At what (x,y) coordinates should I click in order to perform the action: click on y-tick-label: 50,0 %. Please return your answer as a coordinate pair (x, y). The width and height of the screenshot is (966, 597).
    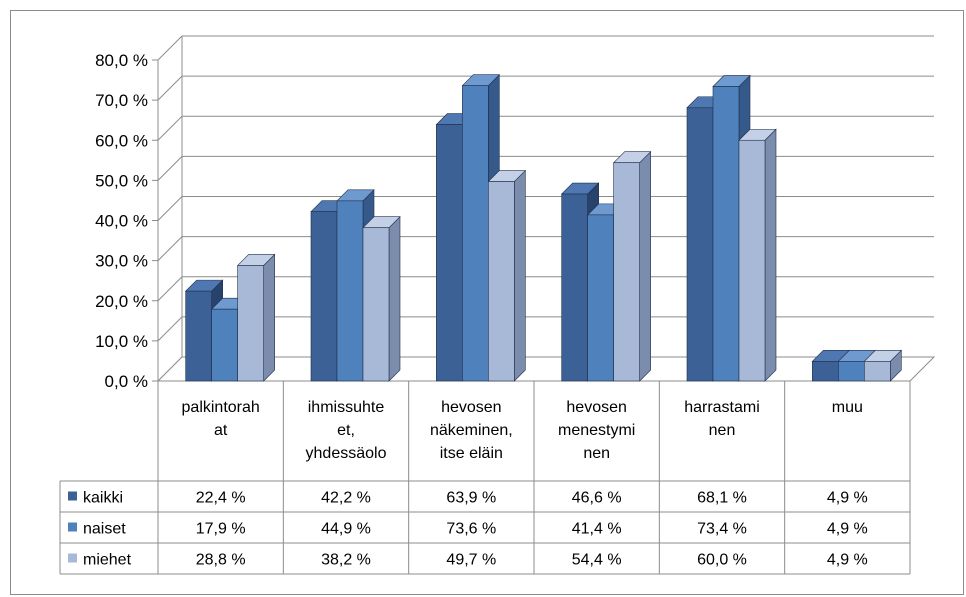
    Looking at the image, I should click on (121, 180).